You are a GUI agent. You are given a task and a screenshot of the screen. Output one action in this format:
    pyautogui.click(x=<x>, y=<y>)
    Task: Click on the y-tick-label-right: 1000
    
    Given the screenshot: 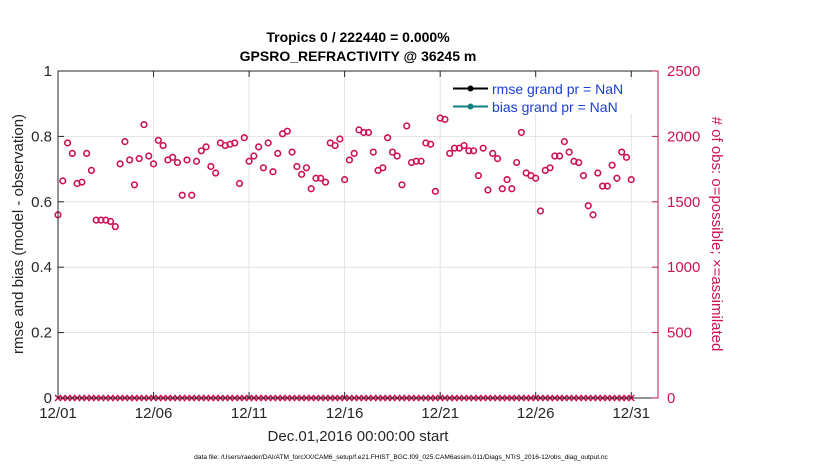 What is the action you would take?
    pyautogui.click(x=683, y=267)
    